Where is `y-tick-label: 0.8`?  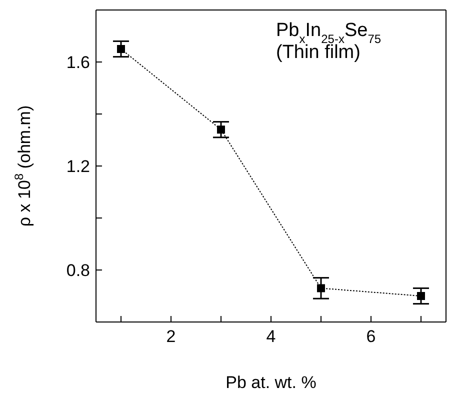 y-tick-label: 0.8 is located at coordinates (78, 270).